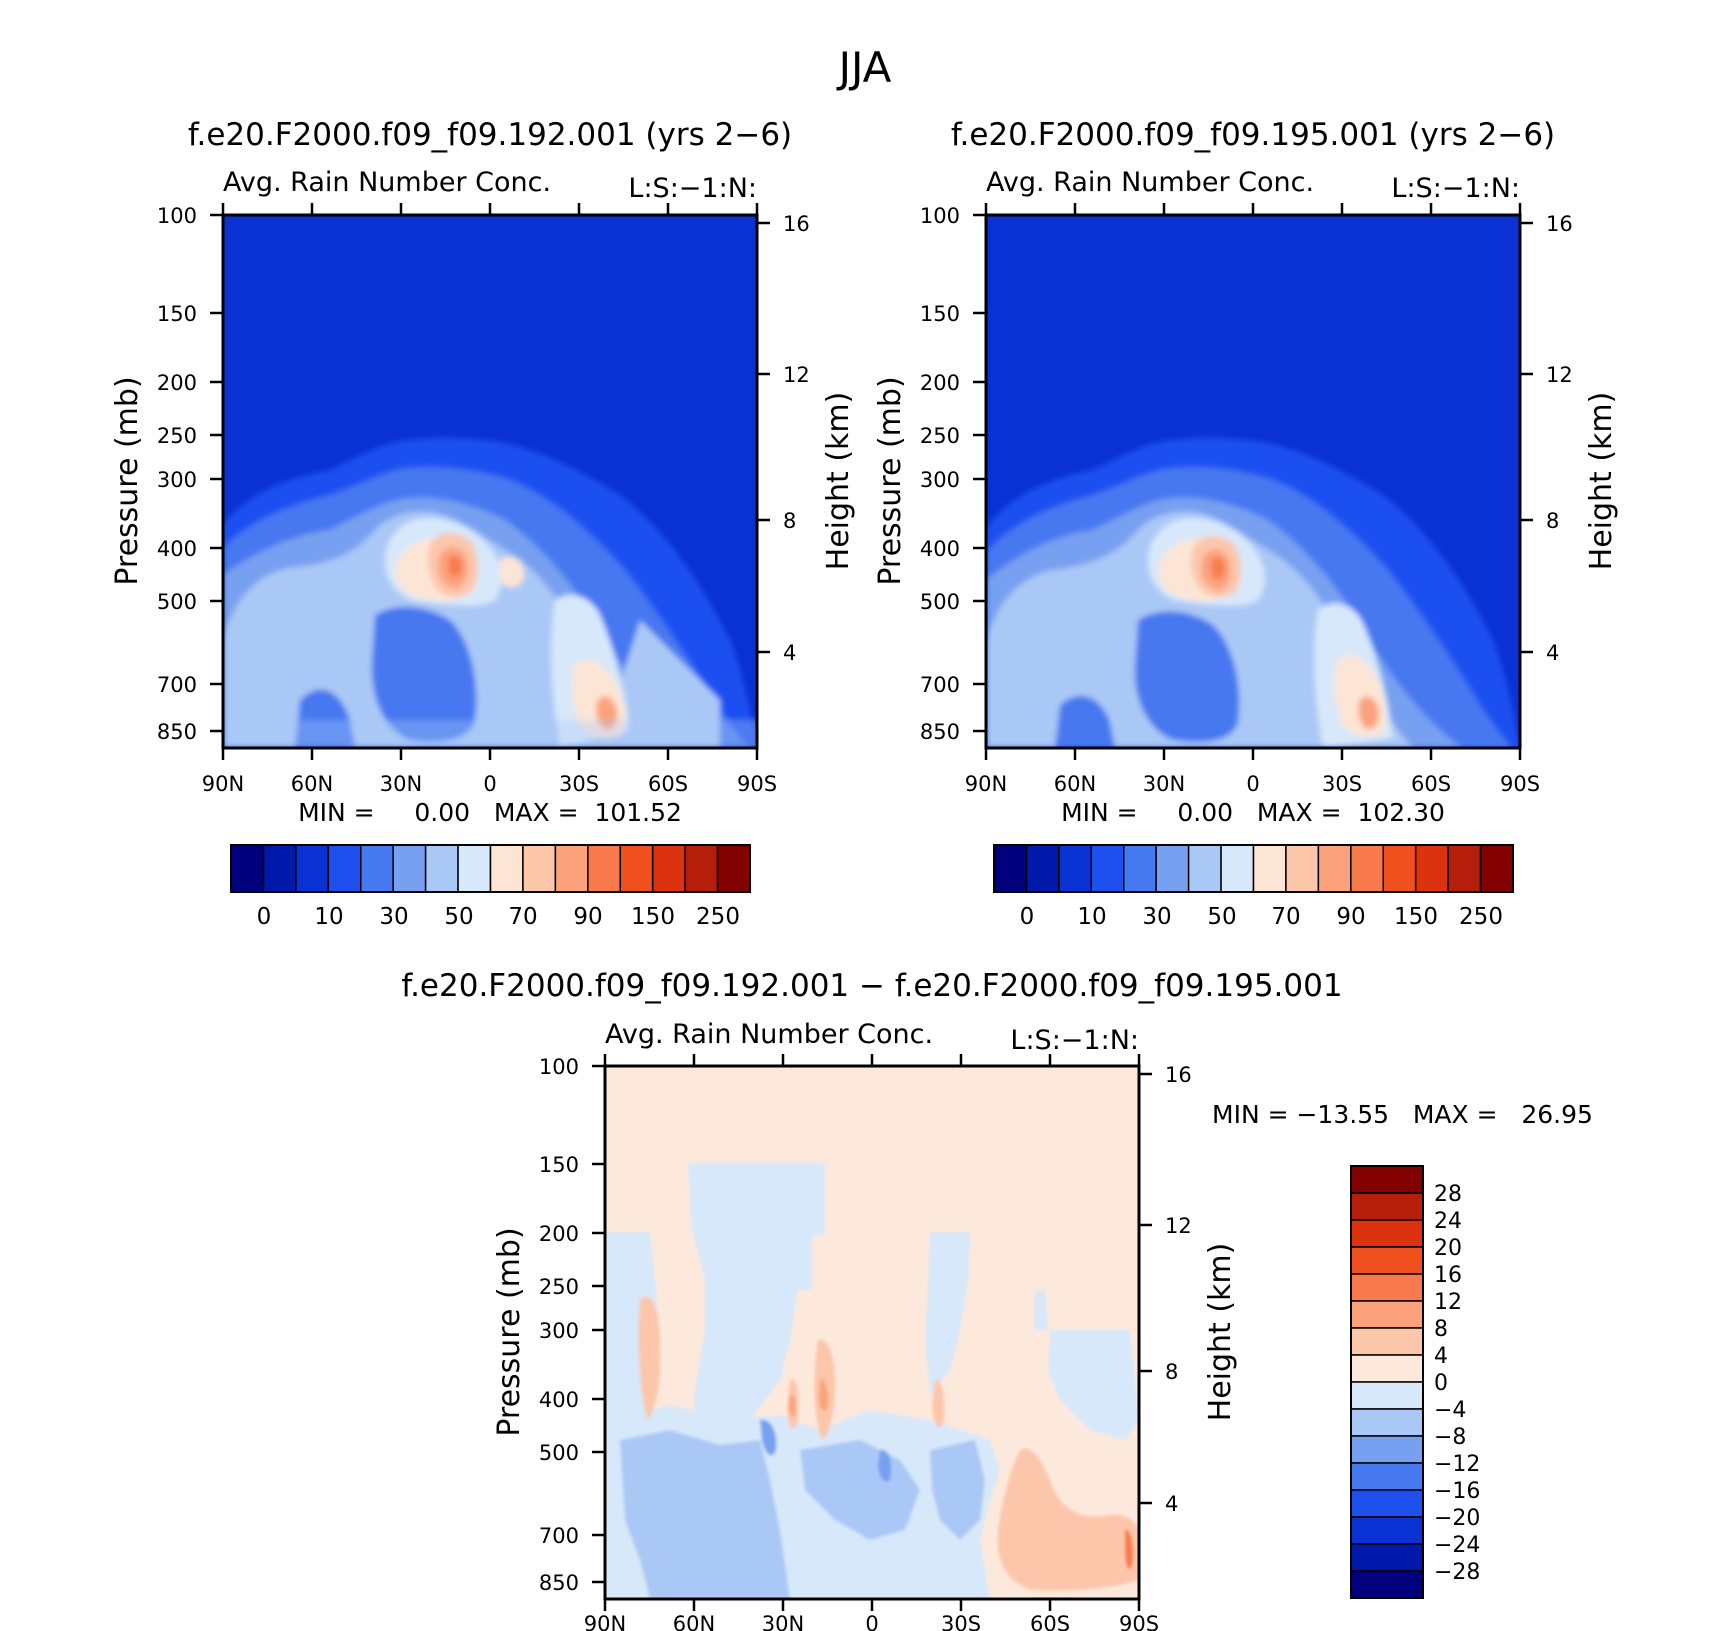 This screenshot has width=1710, height=1631. Describe the element at coordinates (559, 1453) in the screenshot. I see `panel-c-ytick: 500` at that location.